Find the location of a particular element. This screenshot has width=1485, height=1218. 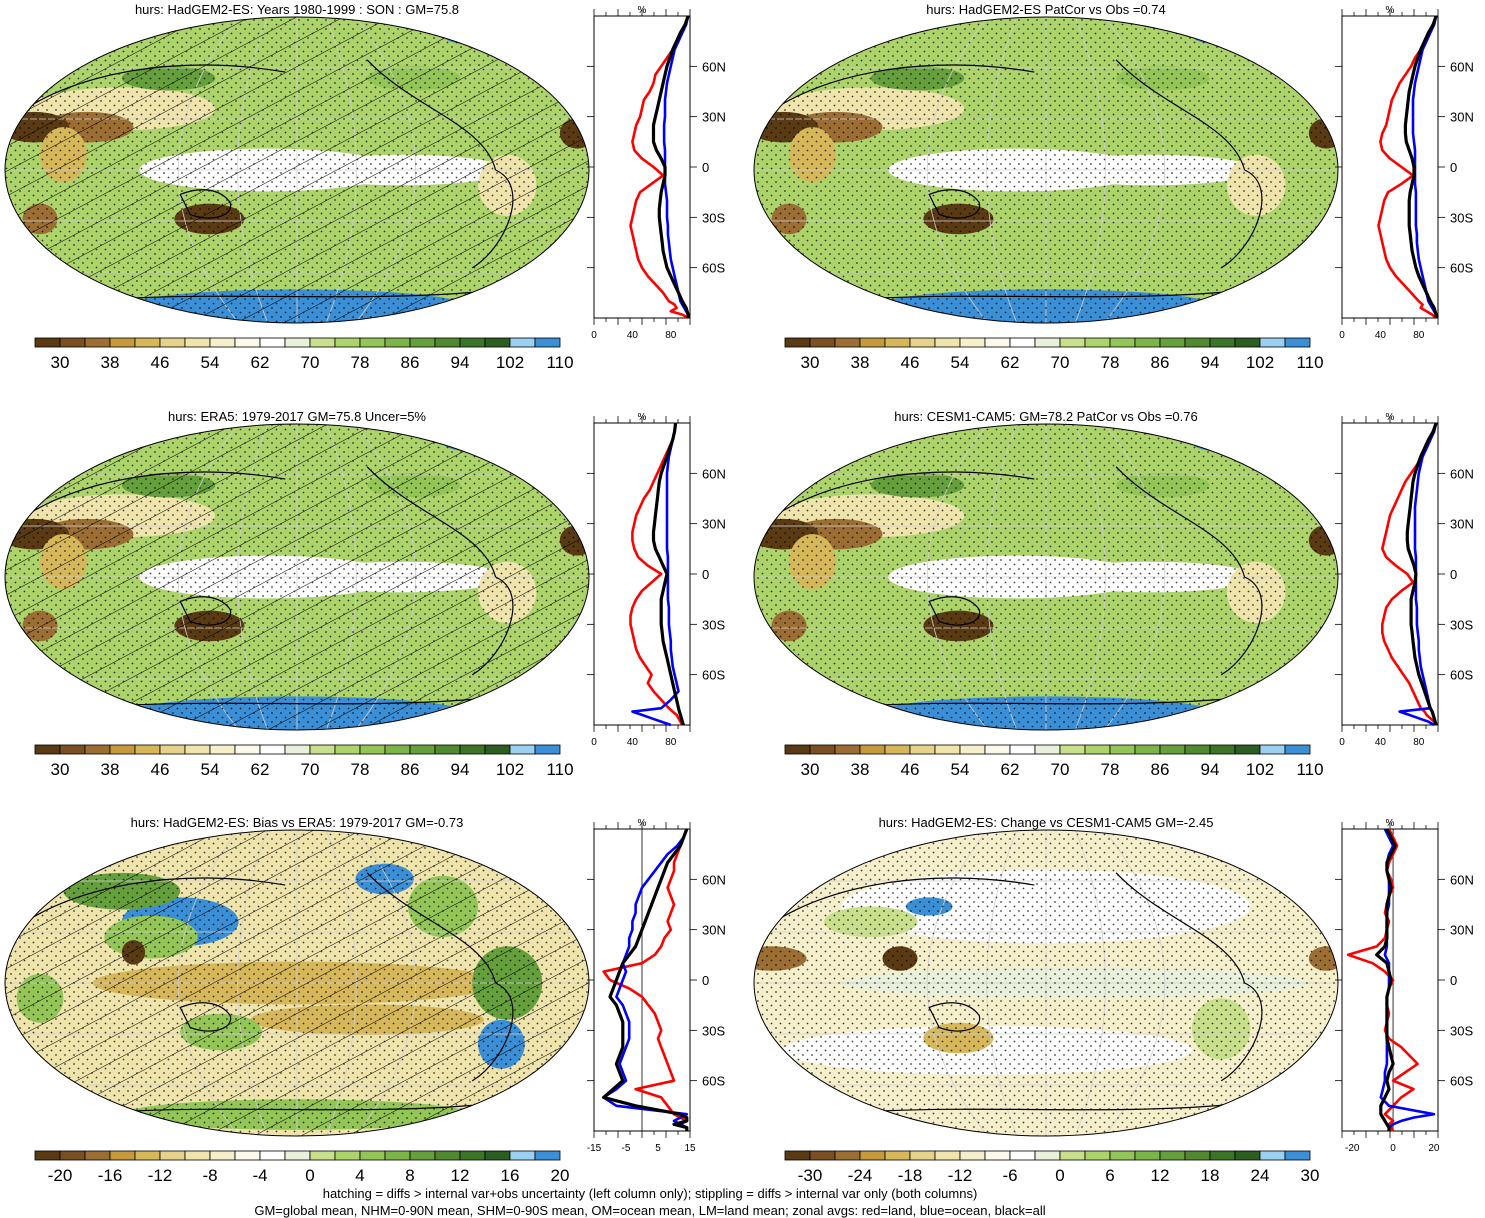

colorbar-label: 4 is located at coordinates (359, 1175).